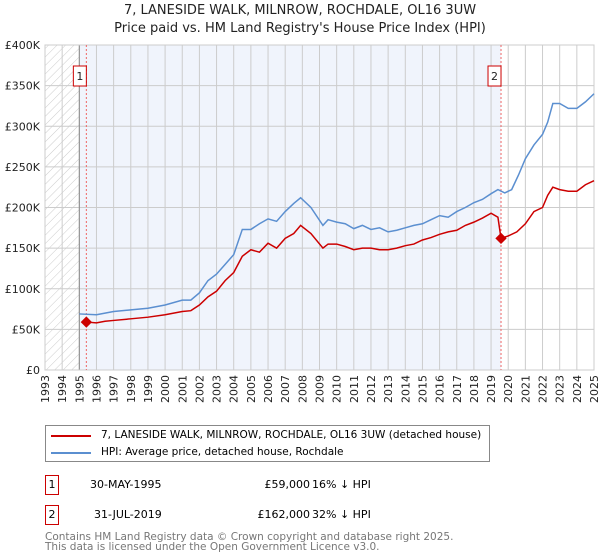 The image size is (600, 560). What do you see at coordinates (405, 389) in the screenshot?
I see `x-tick-label: 2014` at bounding box center [405, 389].